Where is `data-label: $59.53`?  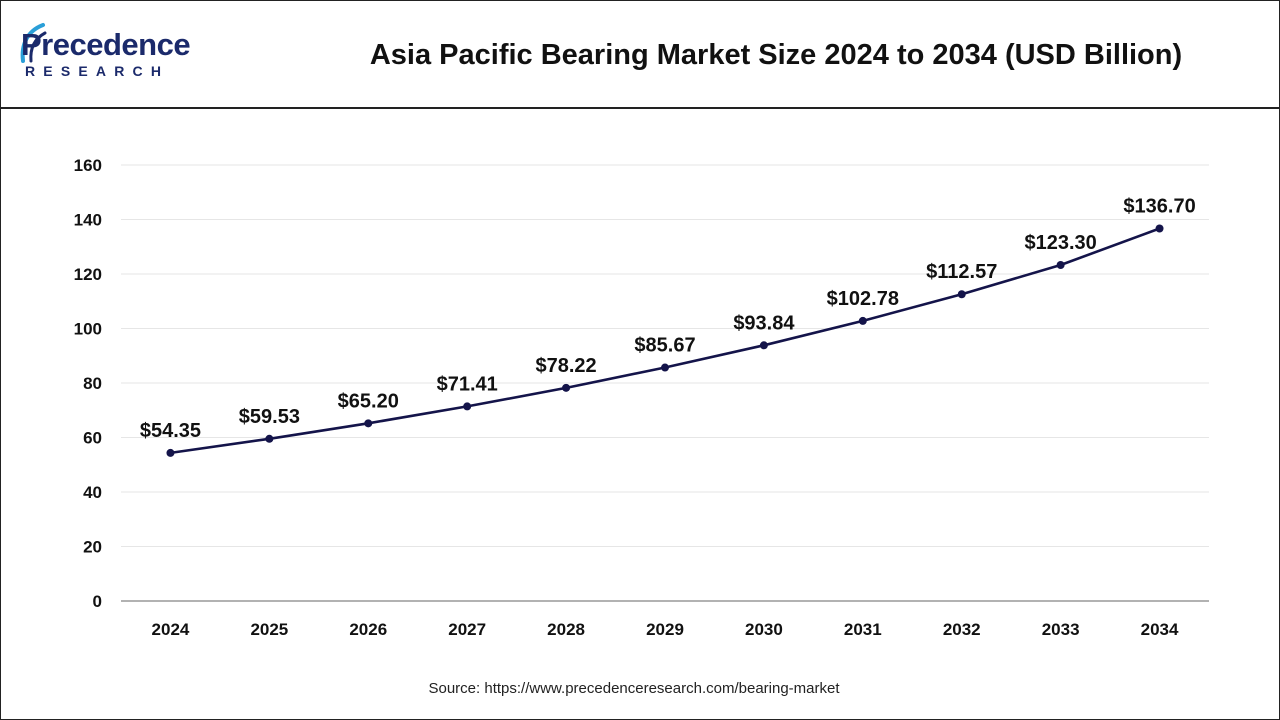
data-label: $59.53 is located at coordinates (269, 417).